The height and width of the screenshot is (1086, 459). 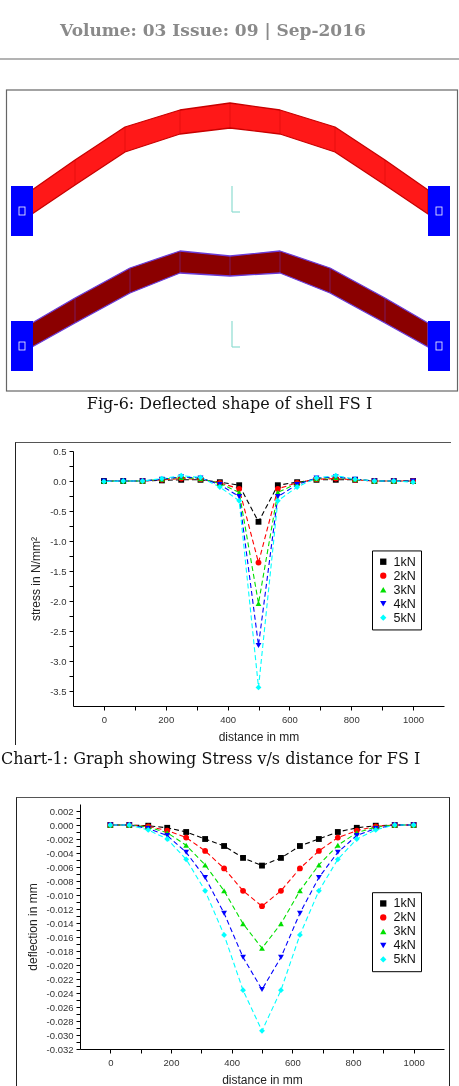 I want to click on y-tick-label: -1.0, so click(x=58, y=541).